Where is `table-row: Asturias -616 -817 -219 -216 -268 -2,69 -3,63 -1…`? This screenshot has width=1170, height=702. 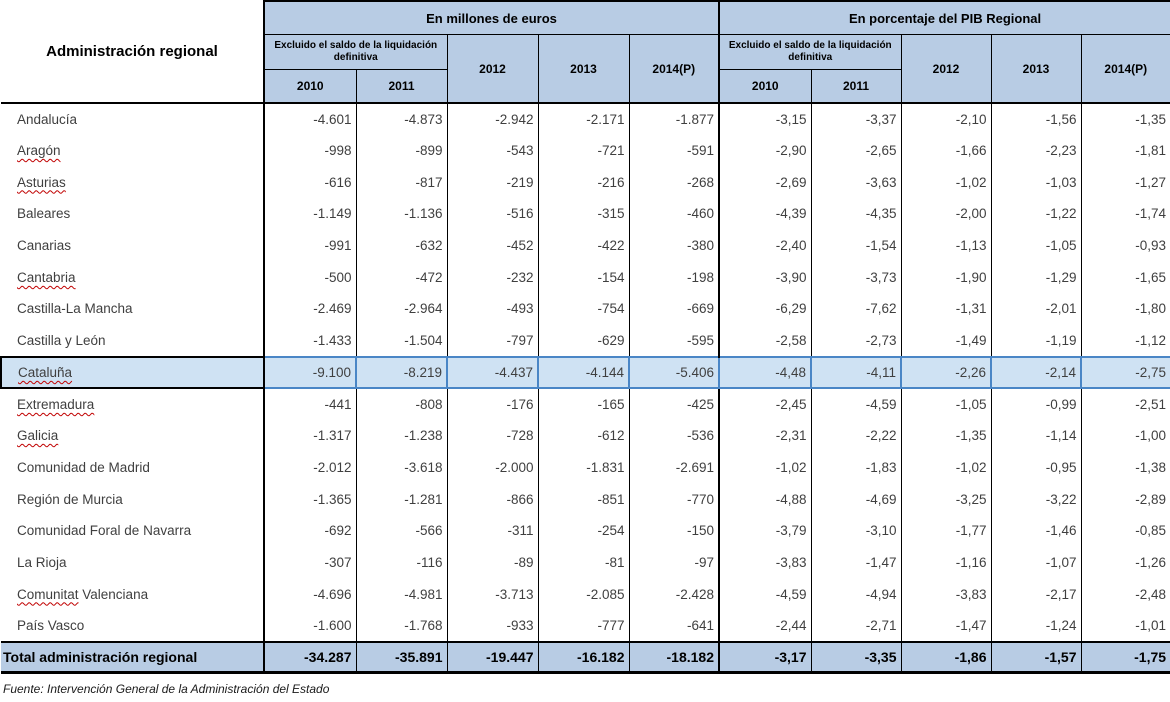
table-row: Asturias -616 -817 -219 -216 -268 -2,69 -3,63 -1… is located at coordinates (585, 182).